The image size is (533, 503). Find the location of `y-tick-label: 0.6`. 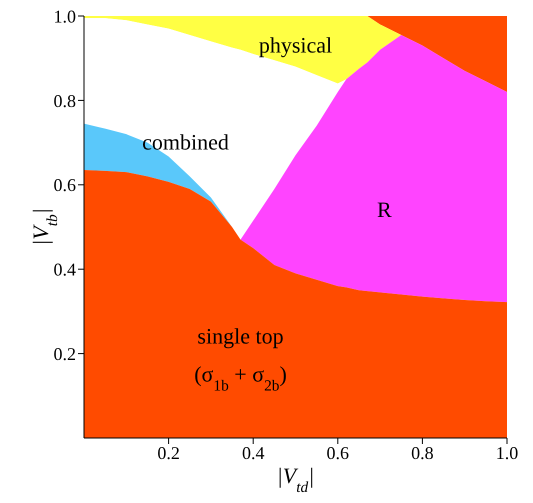

y-tick-label: 0.6 is located at coordinates (65, 185).